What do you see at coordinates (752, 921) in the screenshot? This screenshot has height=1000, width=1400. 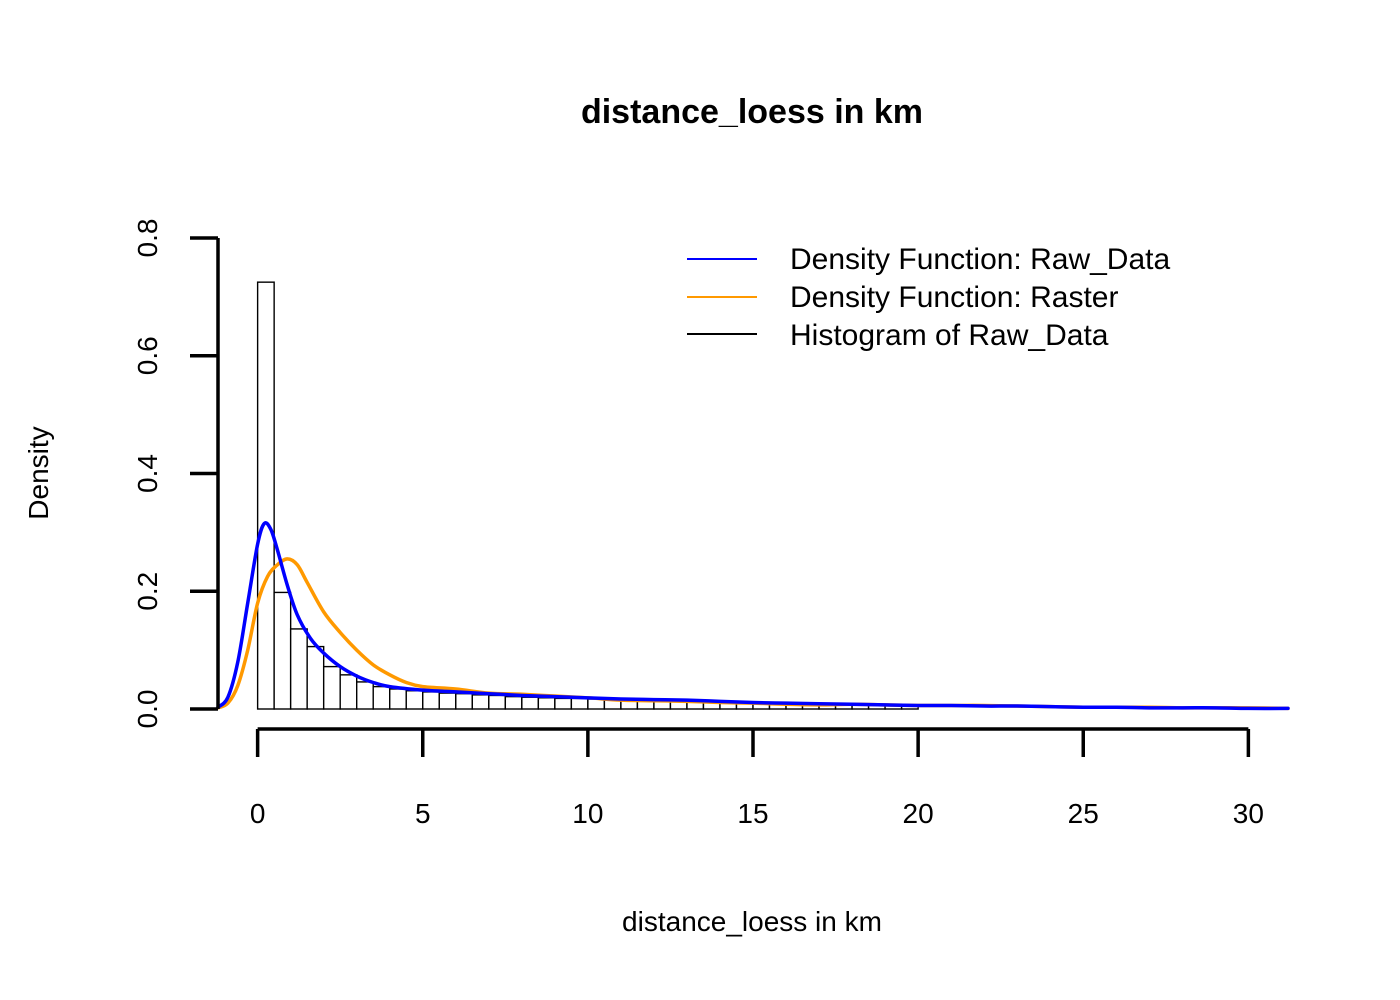 I see `x-axis-label: distance_loess in km` at bounding box center [752, 921].